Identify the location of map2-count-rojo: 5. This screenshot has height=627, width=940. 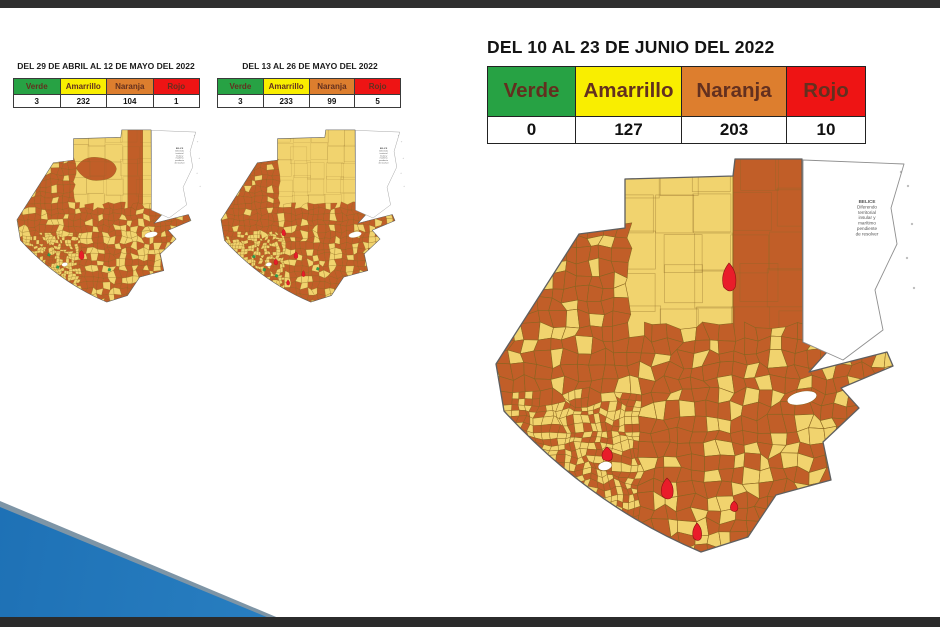
(377, 101).